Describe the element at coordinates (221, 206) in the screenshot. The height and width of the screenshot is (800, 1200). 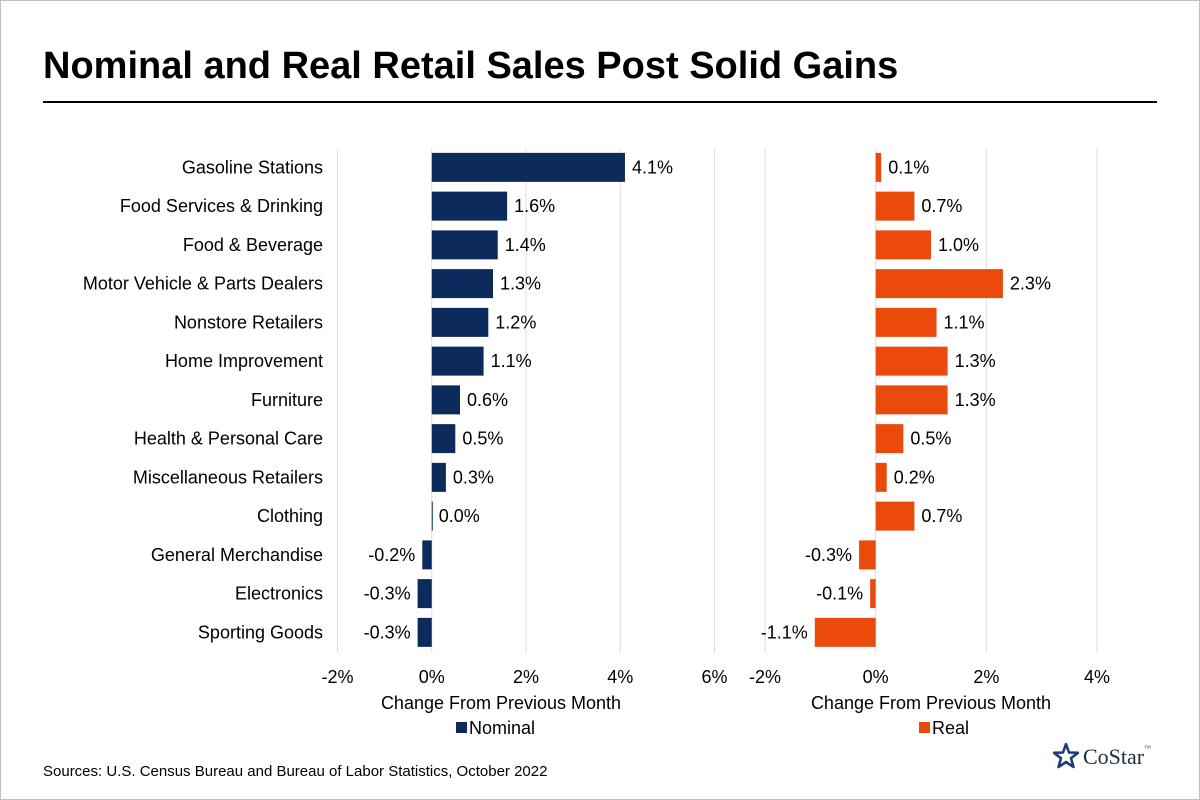
I see `category-label: Food Services & Drinking` at that location.